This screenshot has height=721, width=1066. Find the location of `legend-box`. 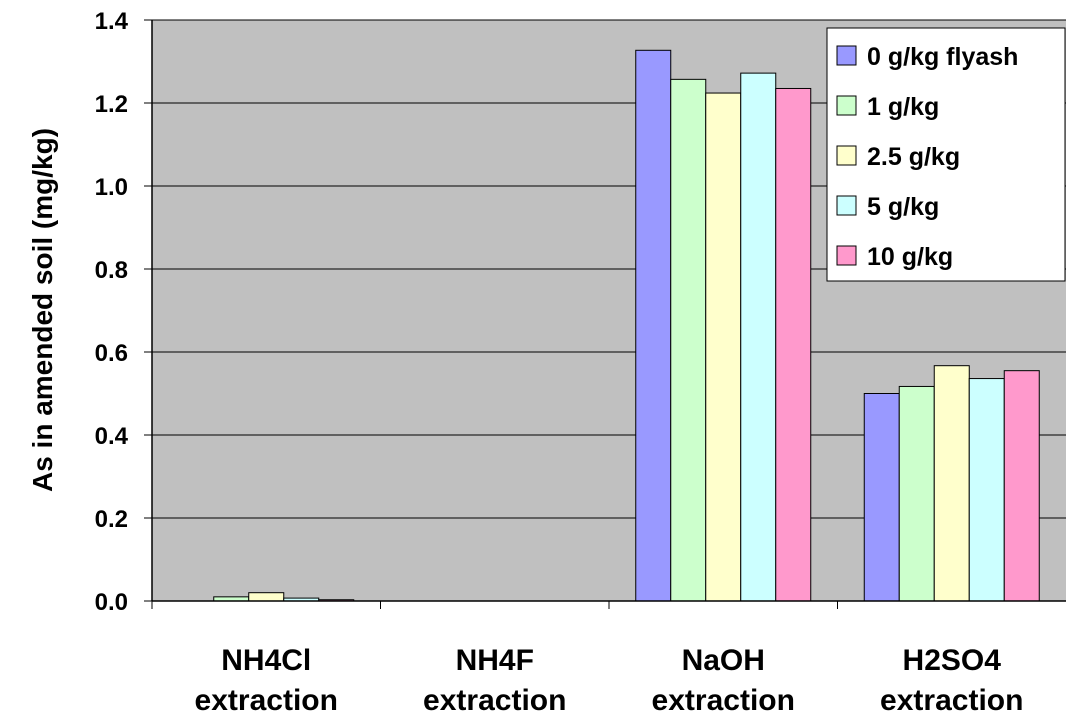

legend-box is located at coordinates (946, 154).